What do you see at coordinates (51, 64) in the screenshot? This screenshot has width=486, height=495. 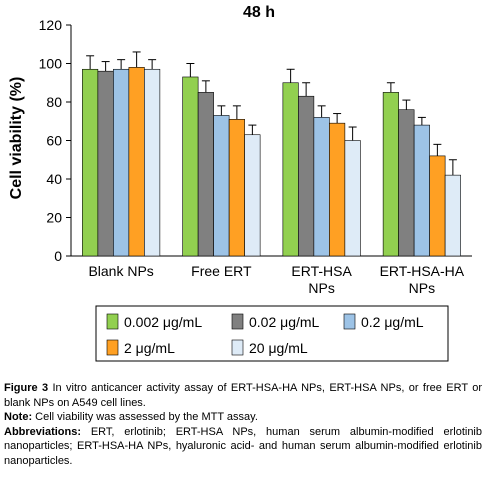 I see `y-tick-label: 100` at bounding box center [51, 64].